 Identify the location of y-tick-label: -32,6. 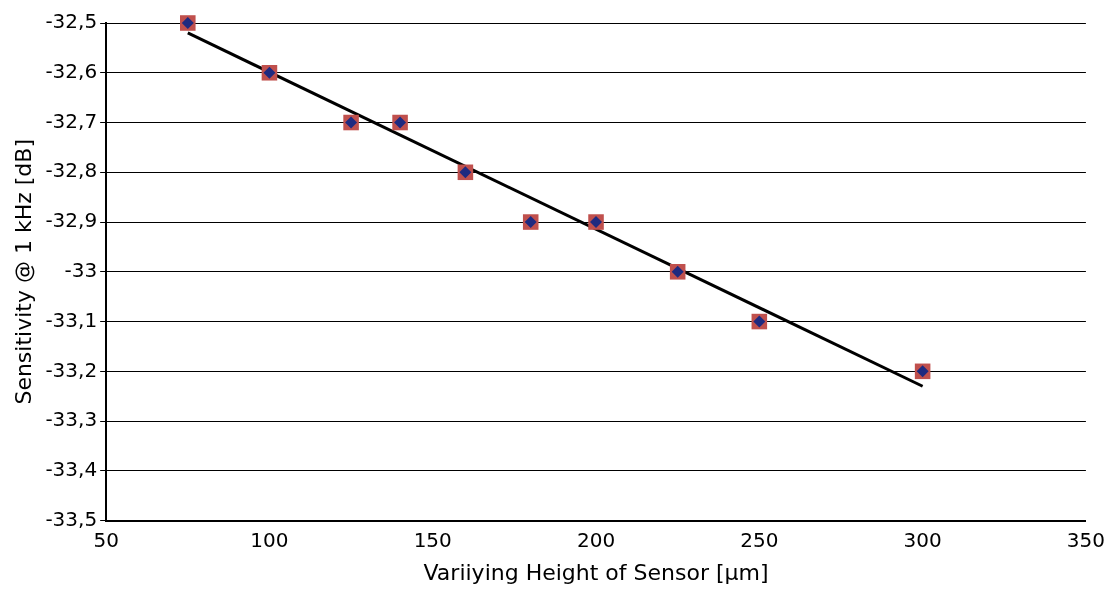
(71, 70).